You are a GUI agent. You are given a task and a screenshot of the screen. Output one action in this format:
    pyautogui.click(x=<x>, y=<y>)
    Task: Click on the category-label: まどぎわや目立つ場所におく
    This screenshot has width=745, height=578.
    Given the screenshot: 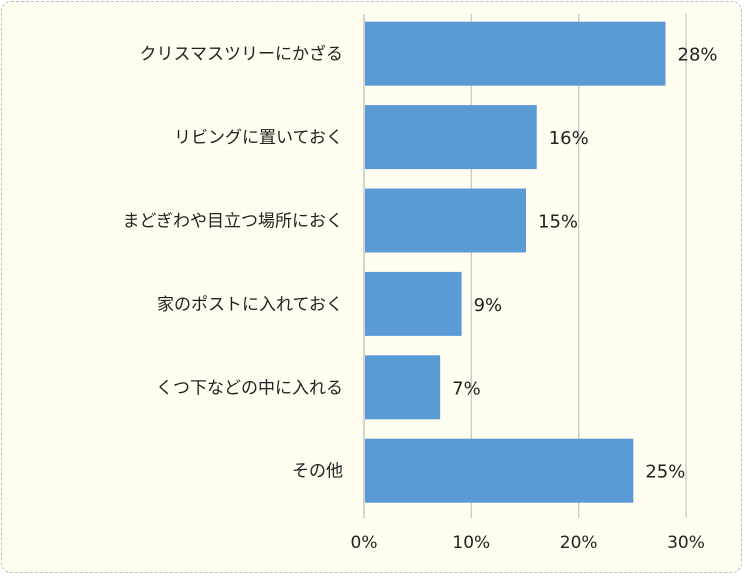 What is the action you would take?
    pyautogui.click(x=233, y=222)
    